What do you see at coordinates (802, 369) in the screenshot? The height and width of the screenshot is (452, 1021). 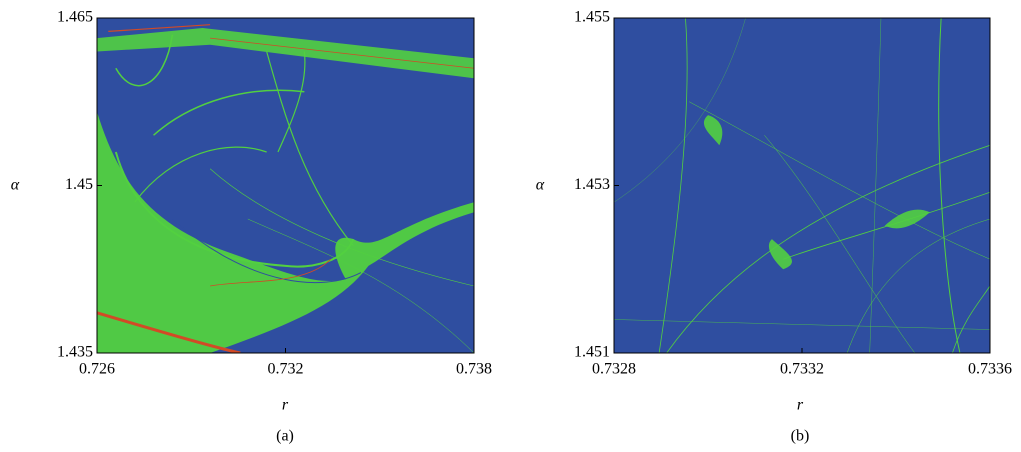 I see `x-tick-label: 0.7332` at bounding box center [802, 369].